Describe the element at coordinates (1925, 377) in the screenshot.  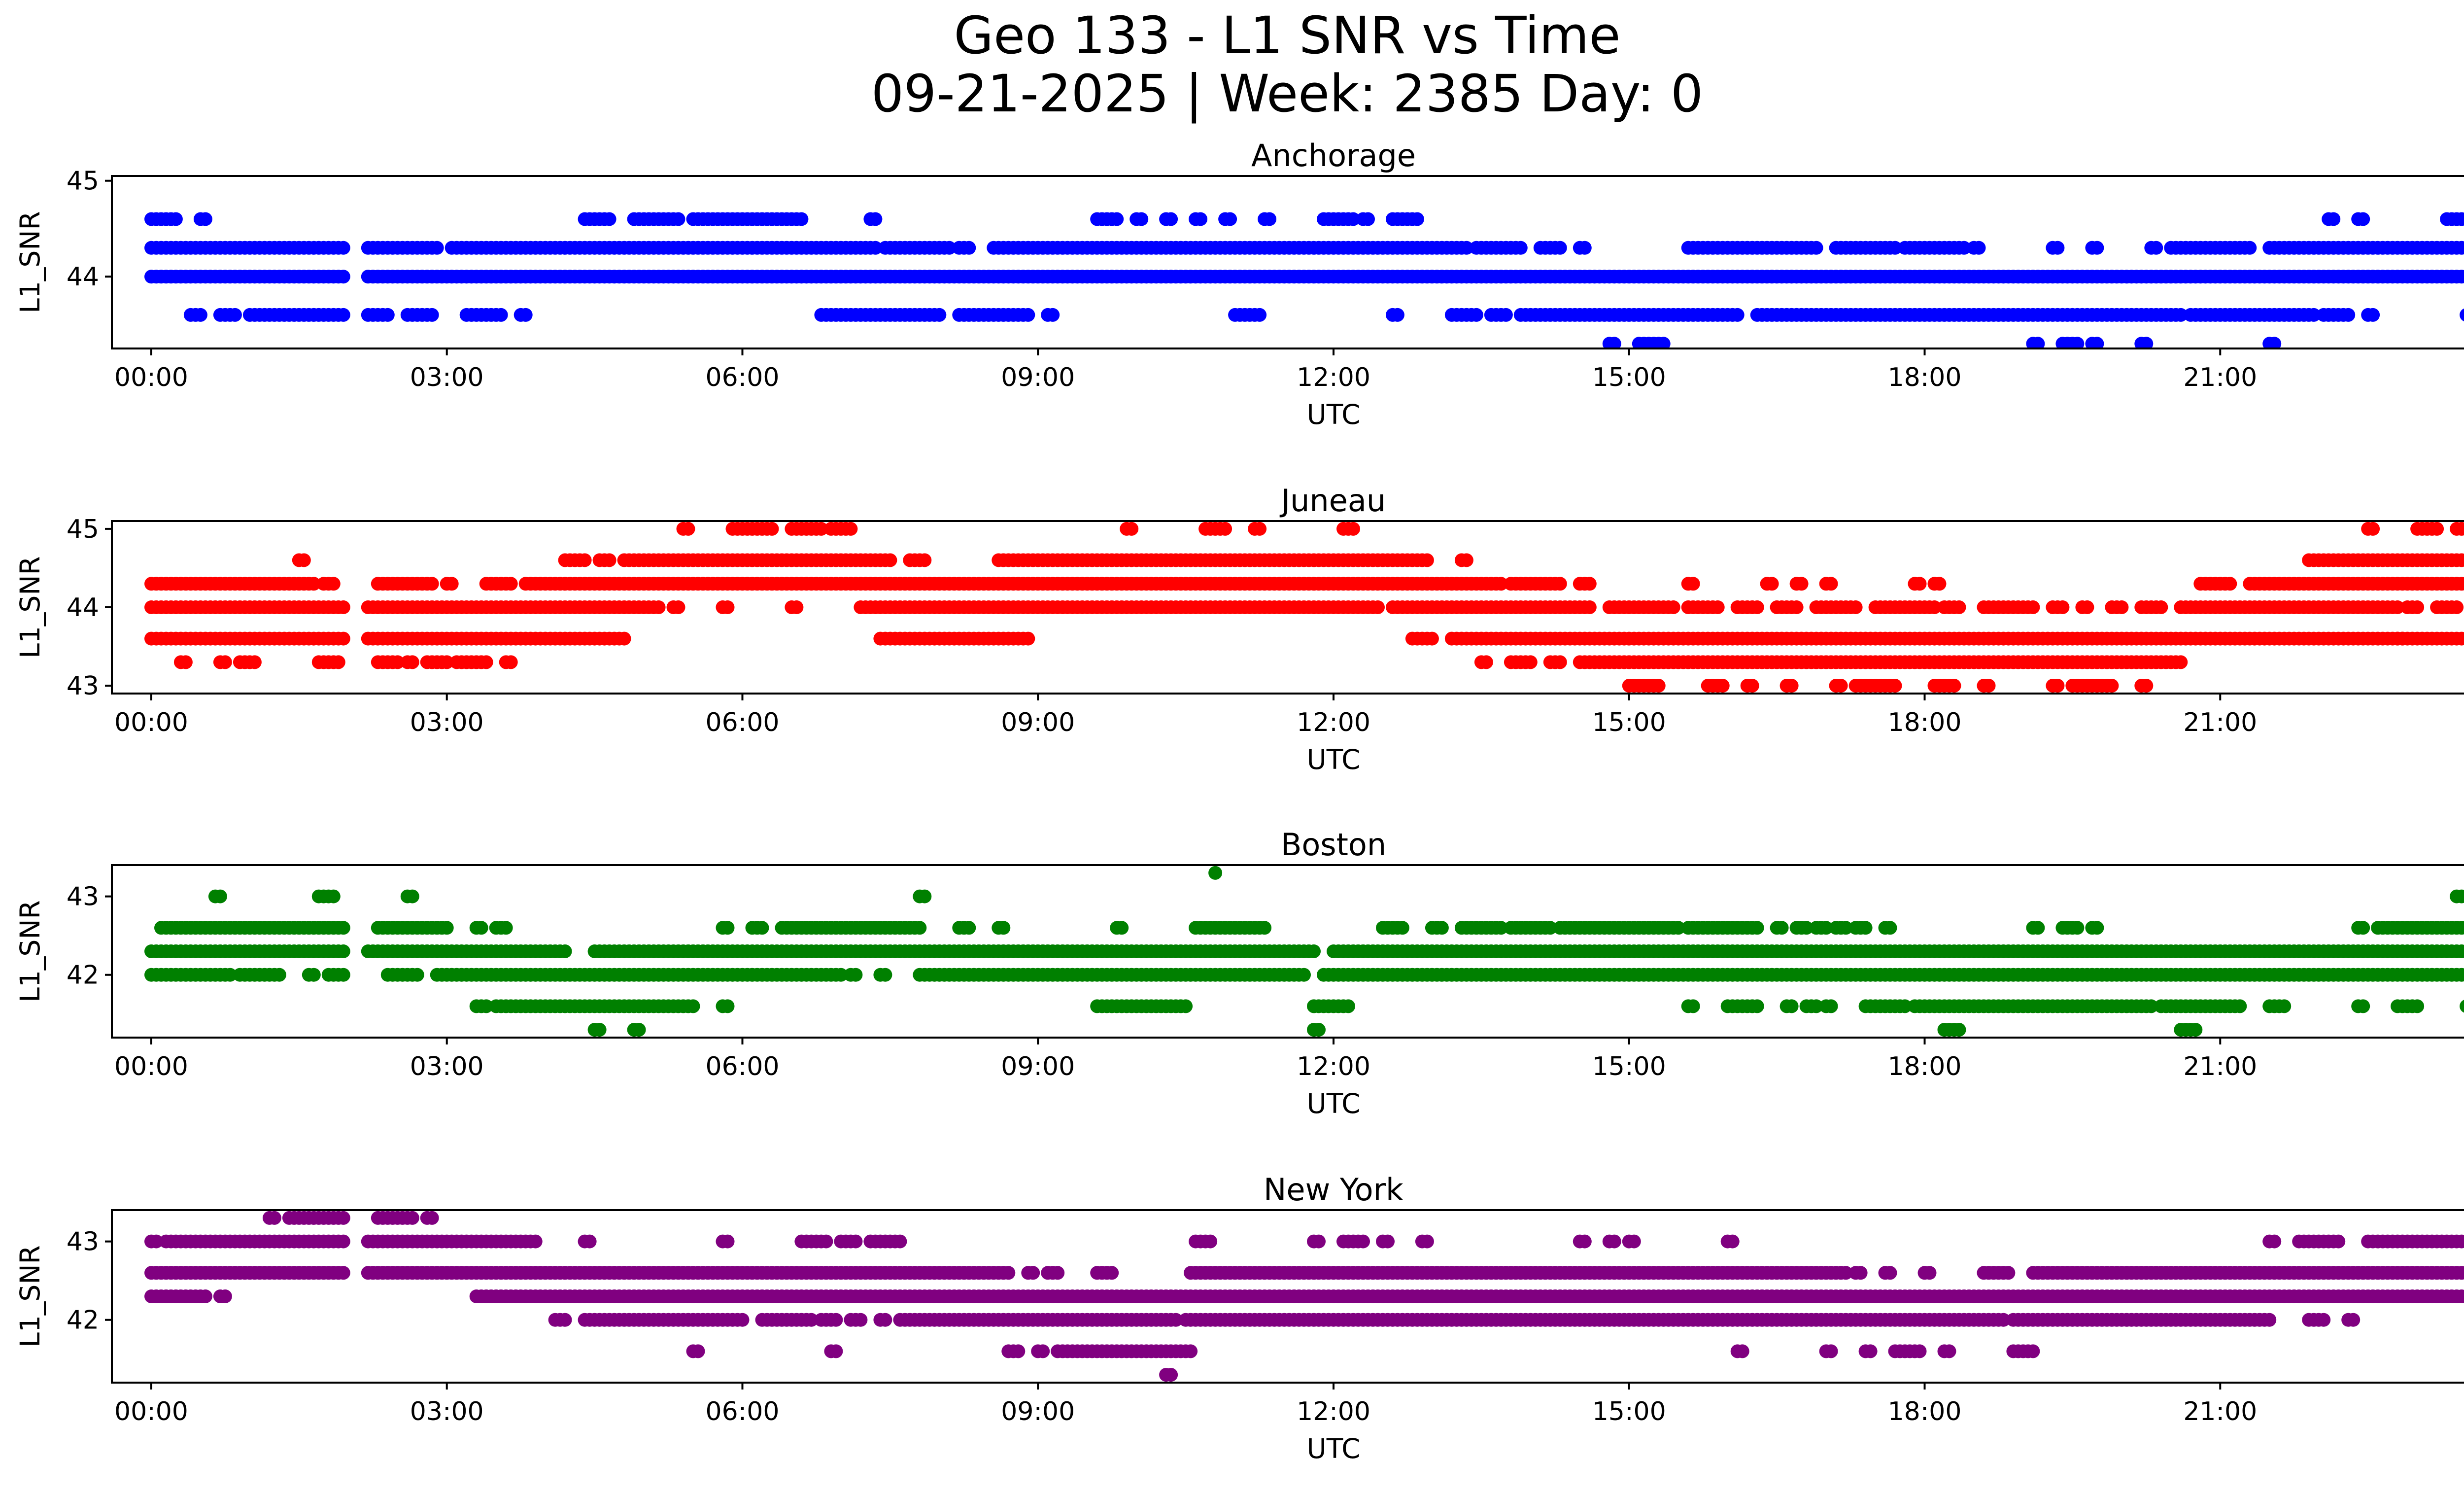
I see `x-tick-label: 18:00` at that location.